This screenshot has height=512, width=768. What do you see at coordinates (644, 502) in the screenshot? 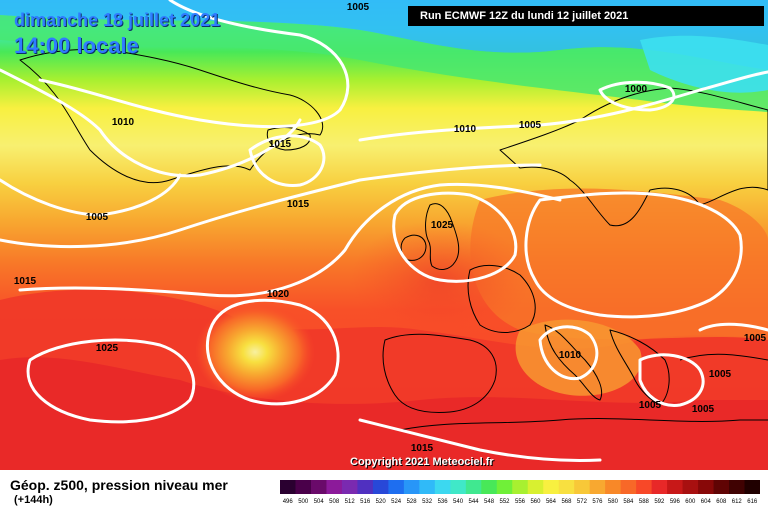
I see `legend-tick-label: 588` at bounding box center [644, 502].